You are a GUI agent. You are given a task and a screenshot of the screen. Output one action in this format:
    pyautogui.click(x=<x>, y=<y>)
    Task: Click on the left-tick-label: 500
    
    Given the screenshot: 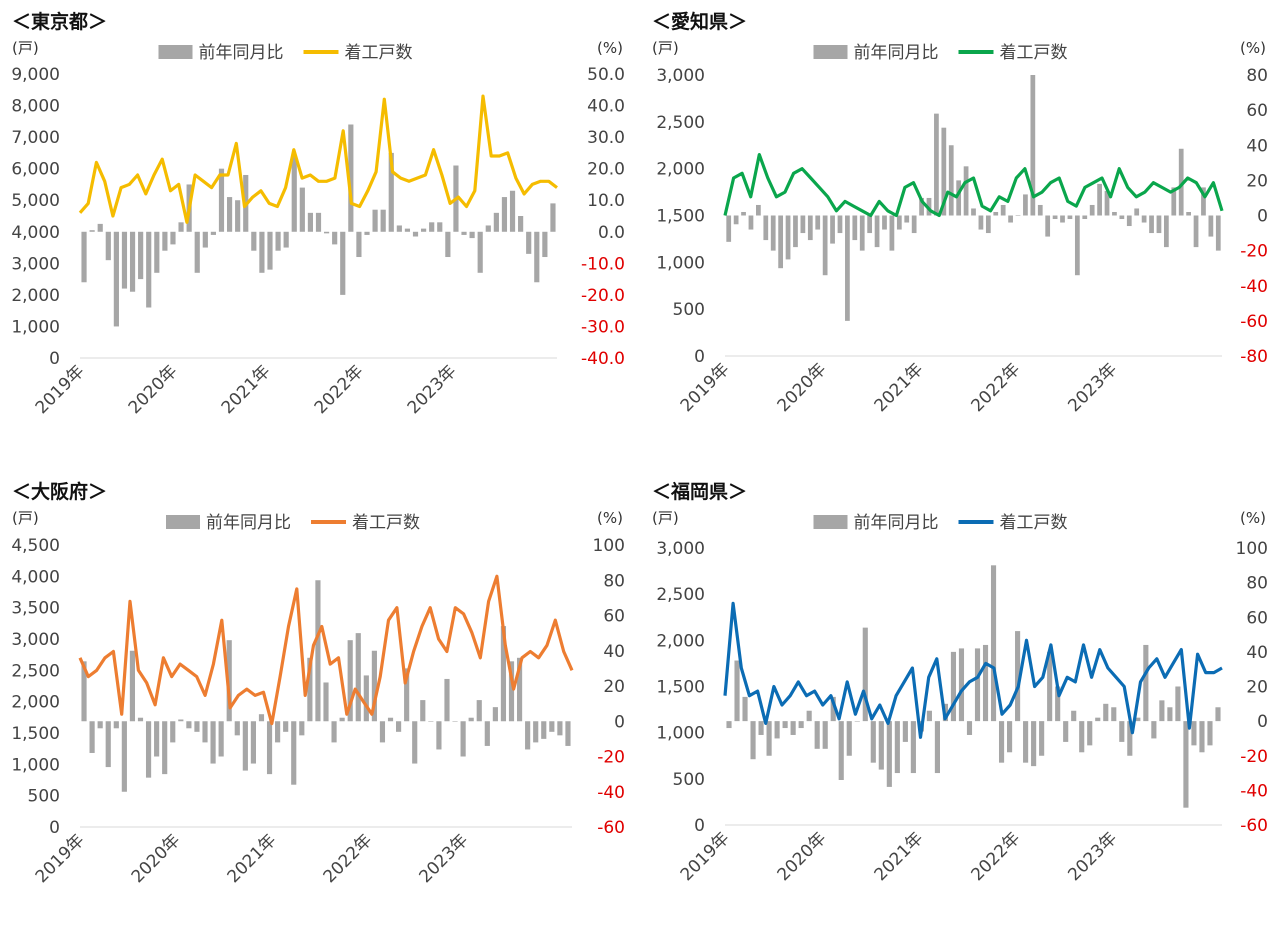 What is the action you would take?
    pyautogui.click(x=44, y=797)
    